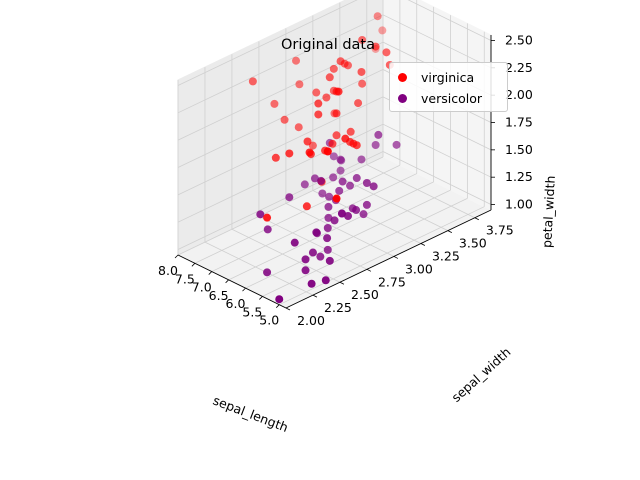 This screenshot has width=640, height=480. What do you see at coordinates (236, 303) in the screenshot?
I see `x-tick-label: 6.0` at bounding box center [236, 303].